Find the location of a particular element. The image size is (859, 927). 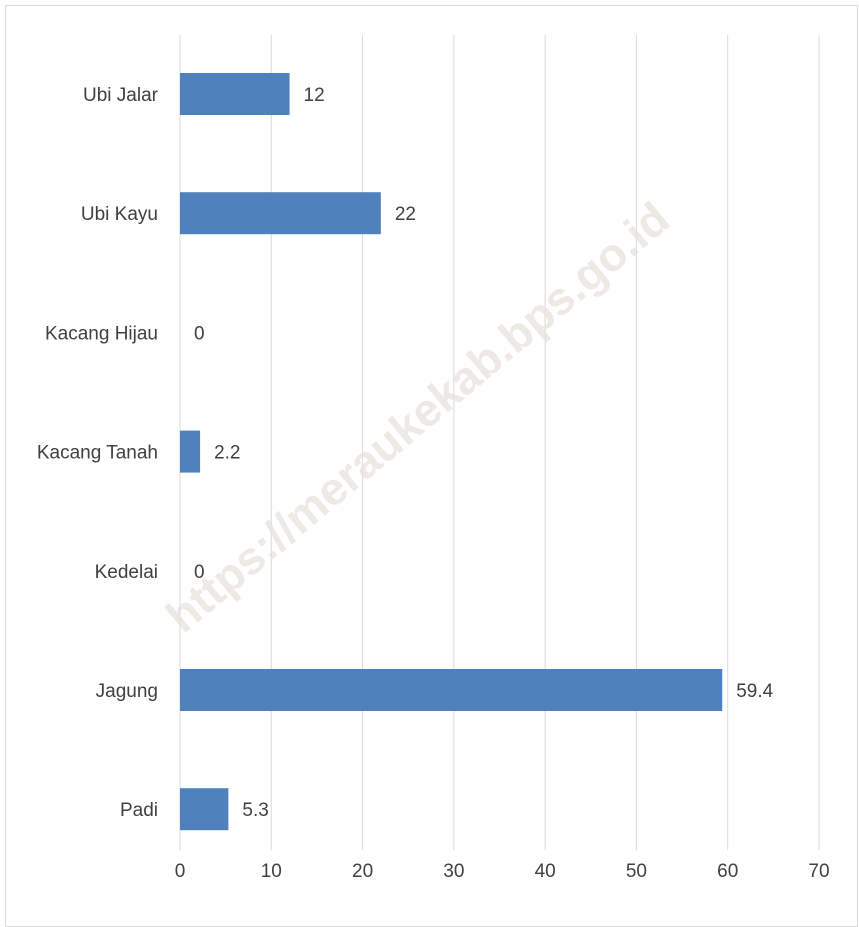

x-tick-label: 70 is located at coordinates (818, 871).